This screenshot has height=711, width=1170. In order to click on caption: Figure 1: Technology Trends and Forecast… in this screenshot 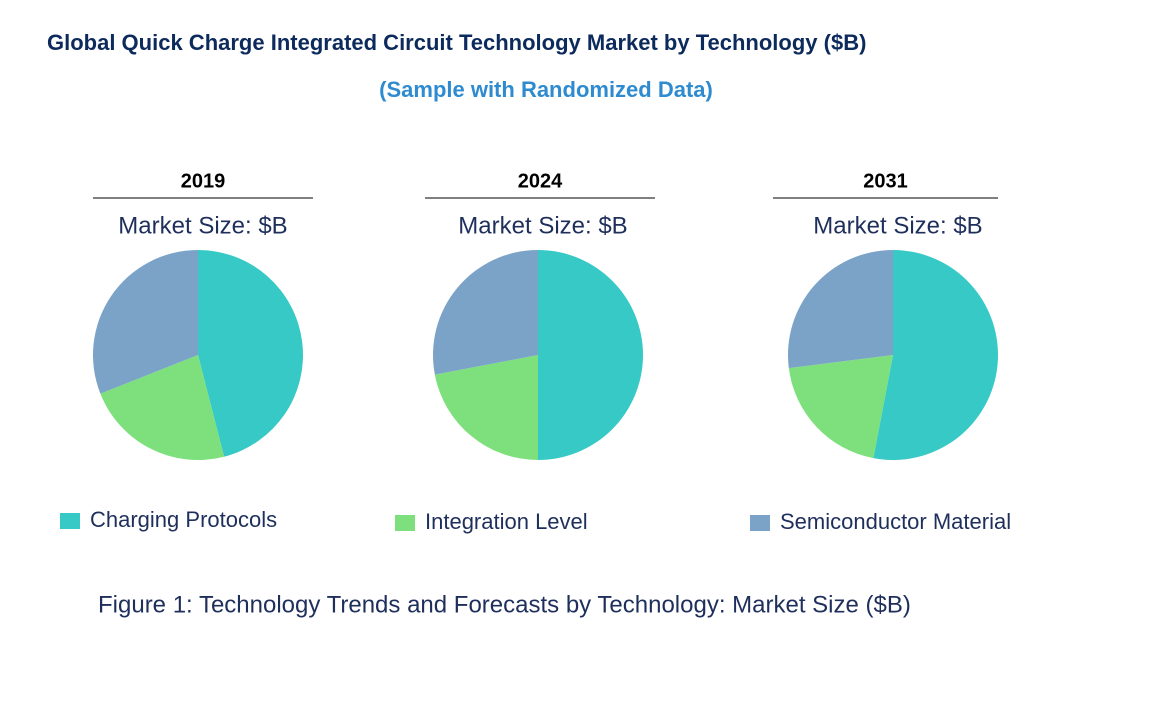, I will do `click(504, 604)`.